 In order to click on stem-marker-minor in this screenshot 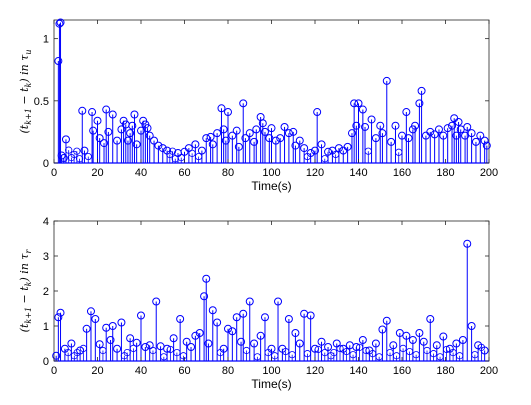, I will do `click(77, 151)`.